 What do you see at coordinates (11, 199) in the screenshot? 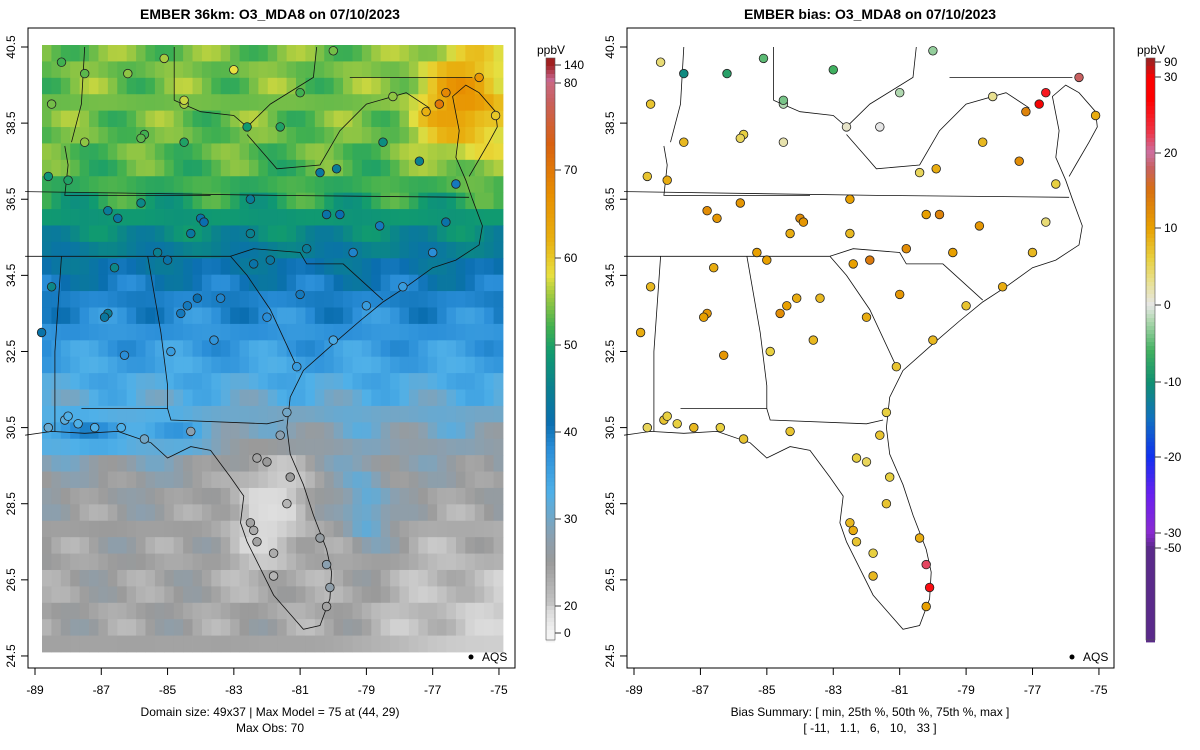
I see `y-tick-label: 36.5` at bounding box center [11, 199].